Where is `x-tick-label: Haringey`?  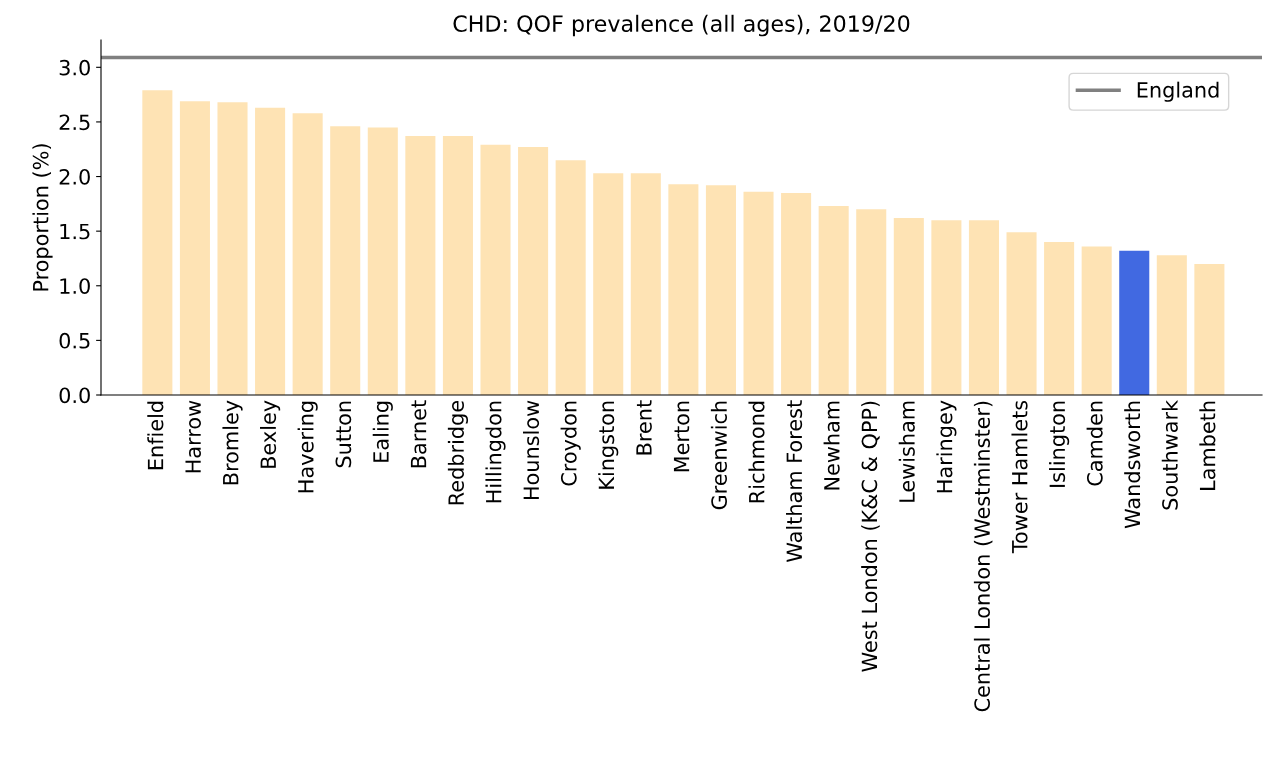
x-tick-label: Haringey is located at coordinates (946, 446).